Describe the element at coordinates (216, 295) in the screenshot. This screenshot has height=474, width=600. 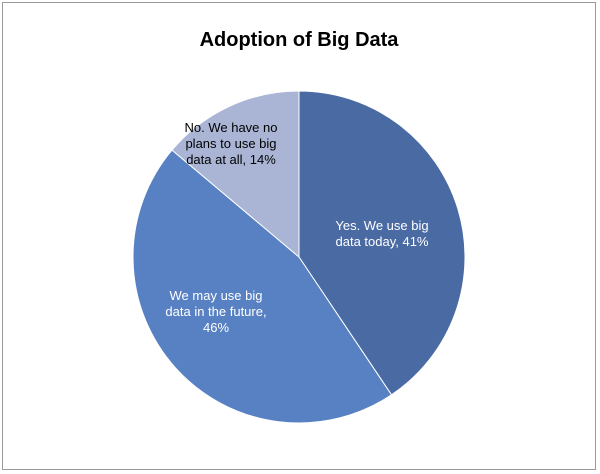
I see `slice-label-line: We may use big` at that location.